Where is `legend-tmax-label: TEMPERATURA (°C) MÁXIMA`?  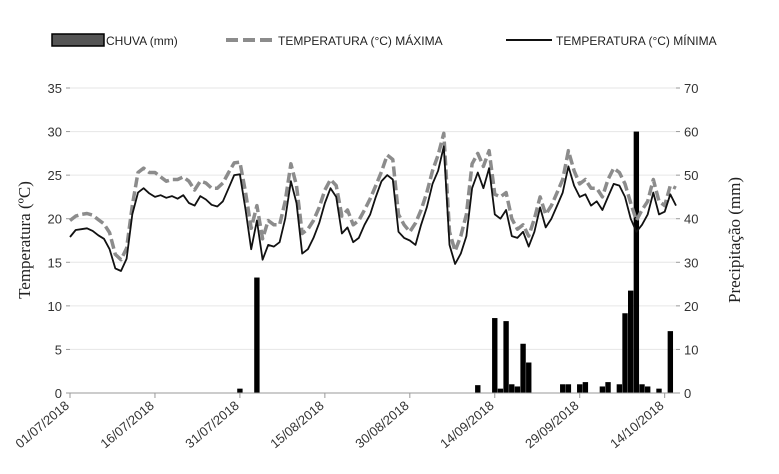
legend-tmax-label: TEMPERATURA (°C) MÁXIMA is located at coordinates (360, 40).